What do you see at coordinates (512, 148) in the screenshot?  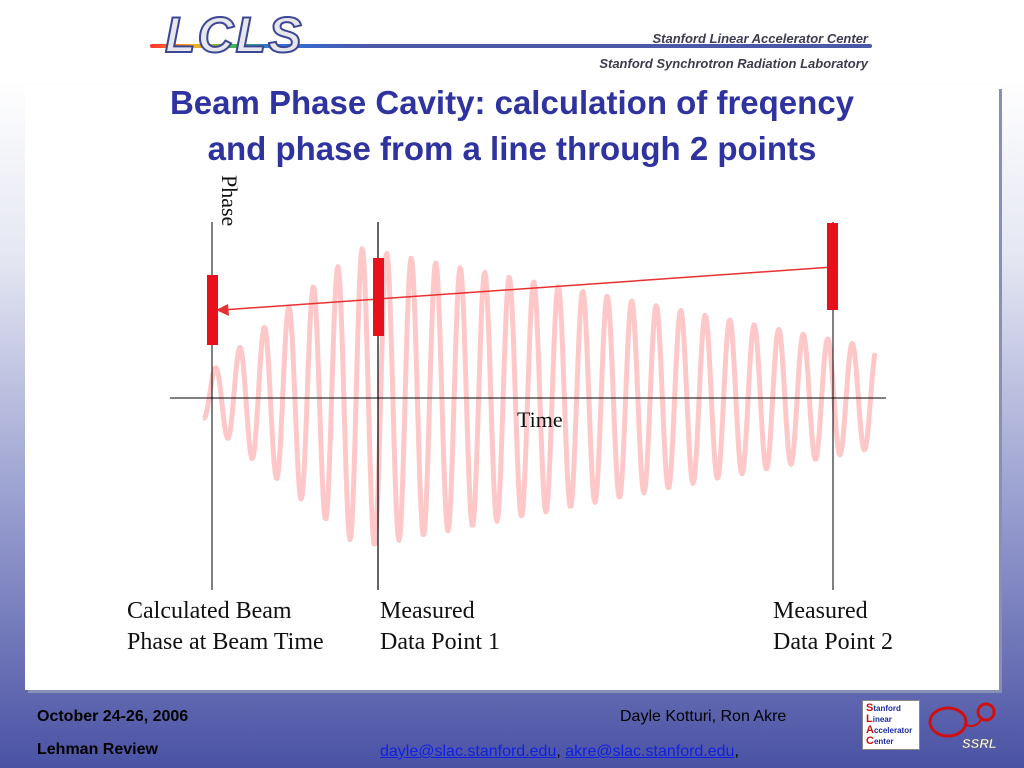 I see `title-line-2: and phase from a line through 2 points` at bounding box center [512, 148].